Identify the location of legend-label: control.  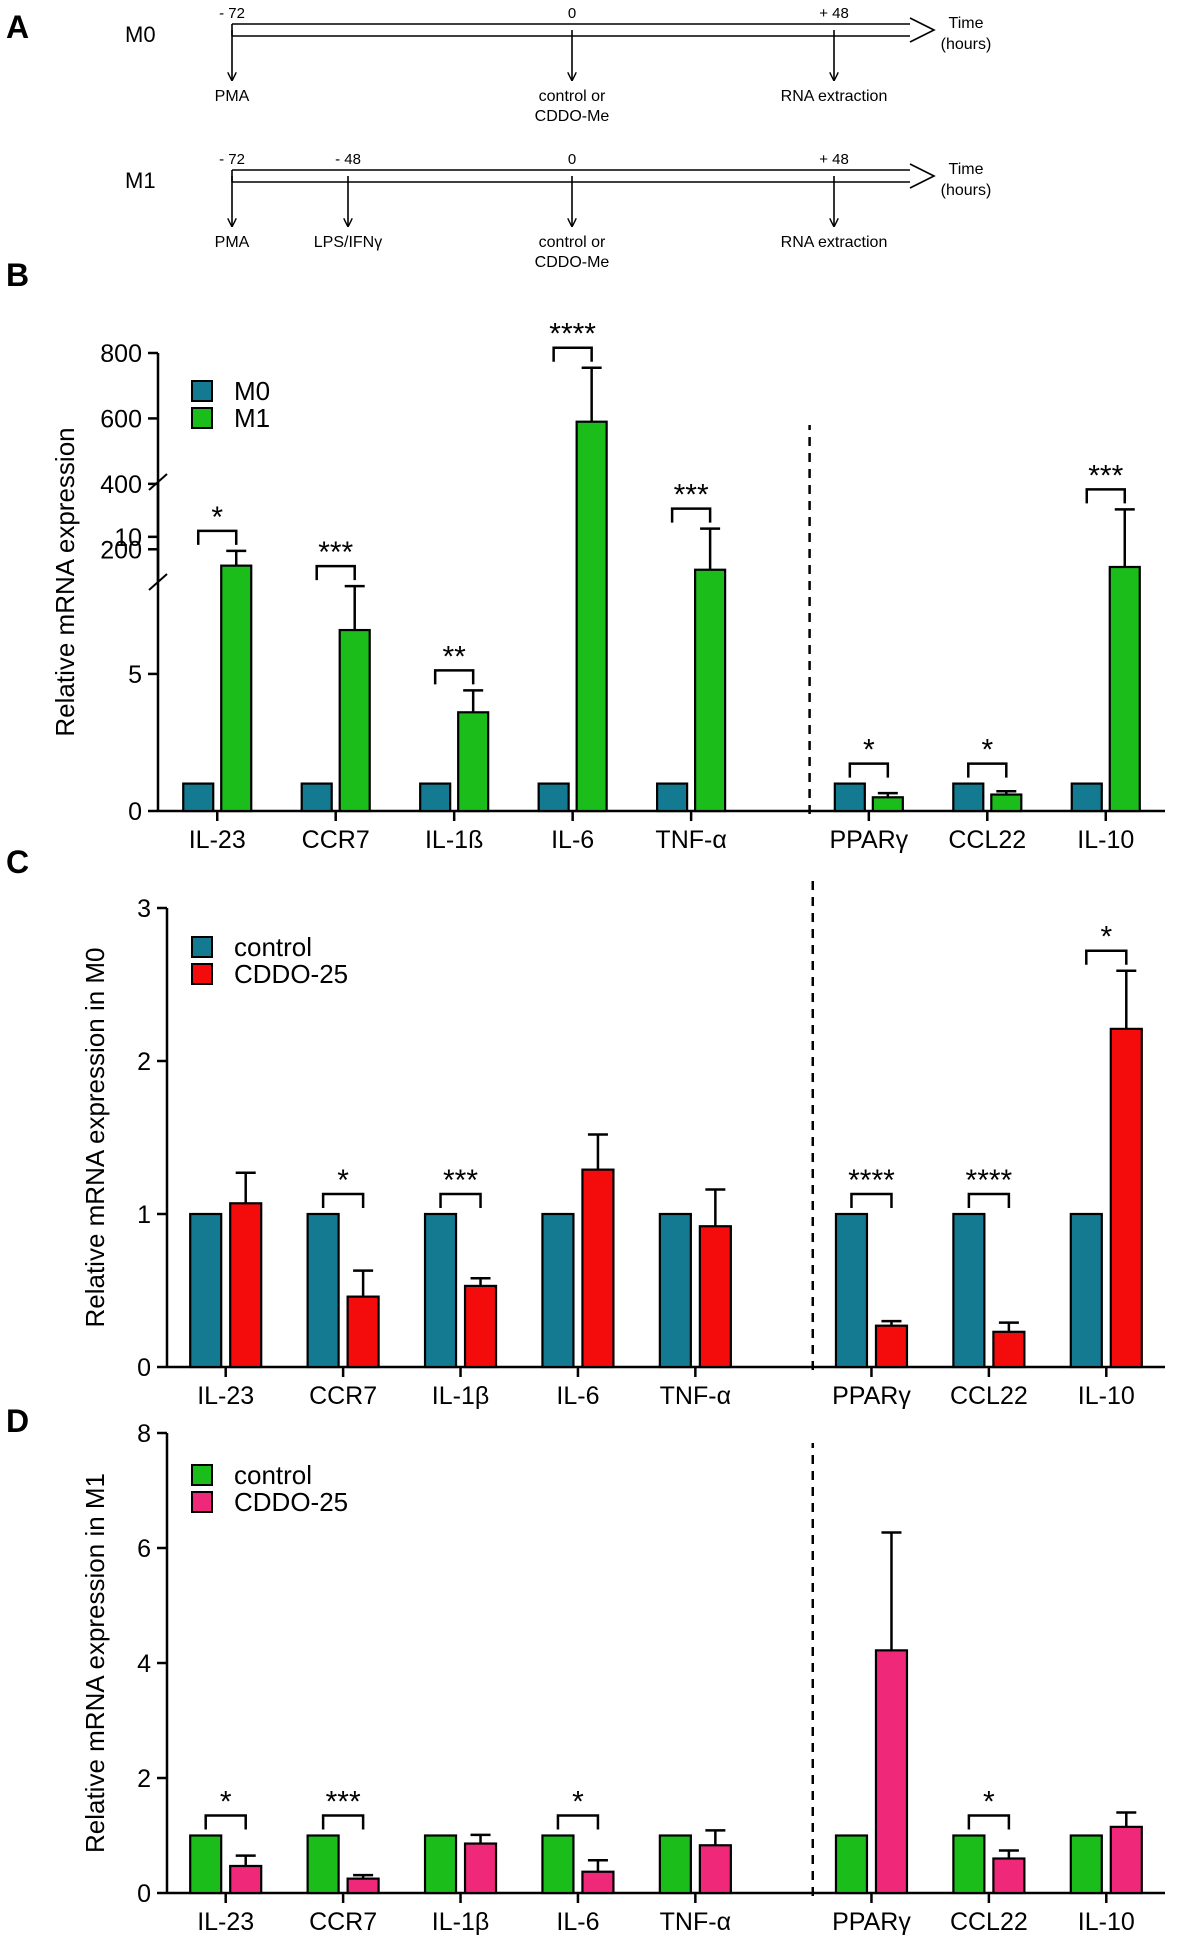
(273, 1475).